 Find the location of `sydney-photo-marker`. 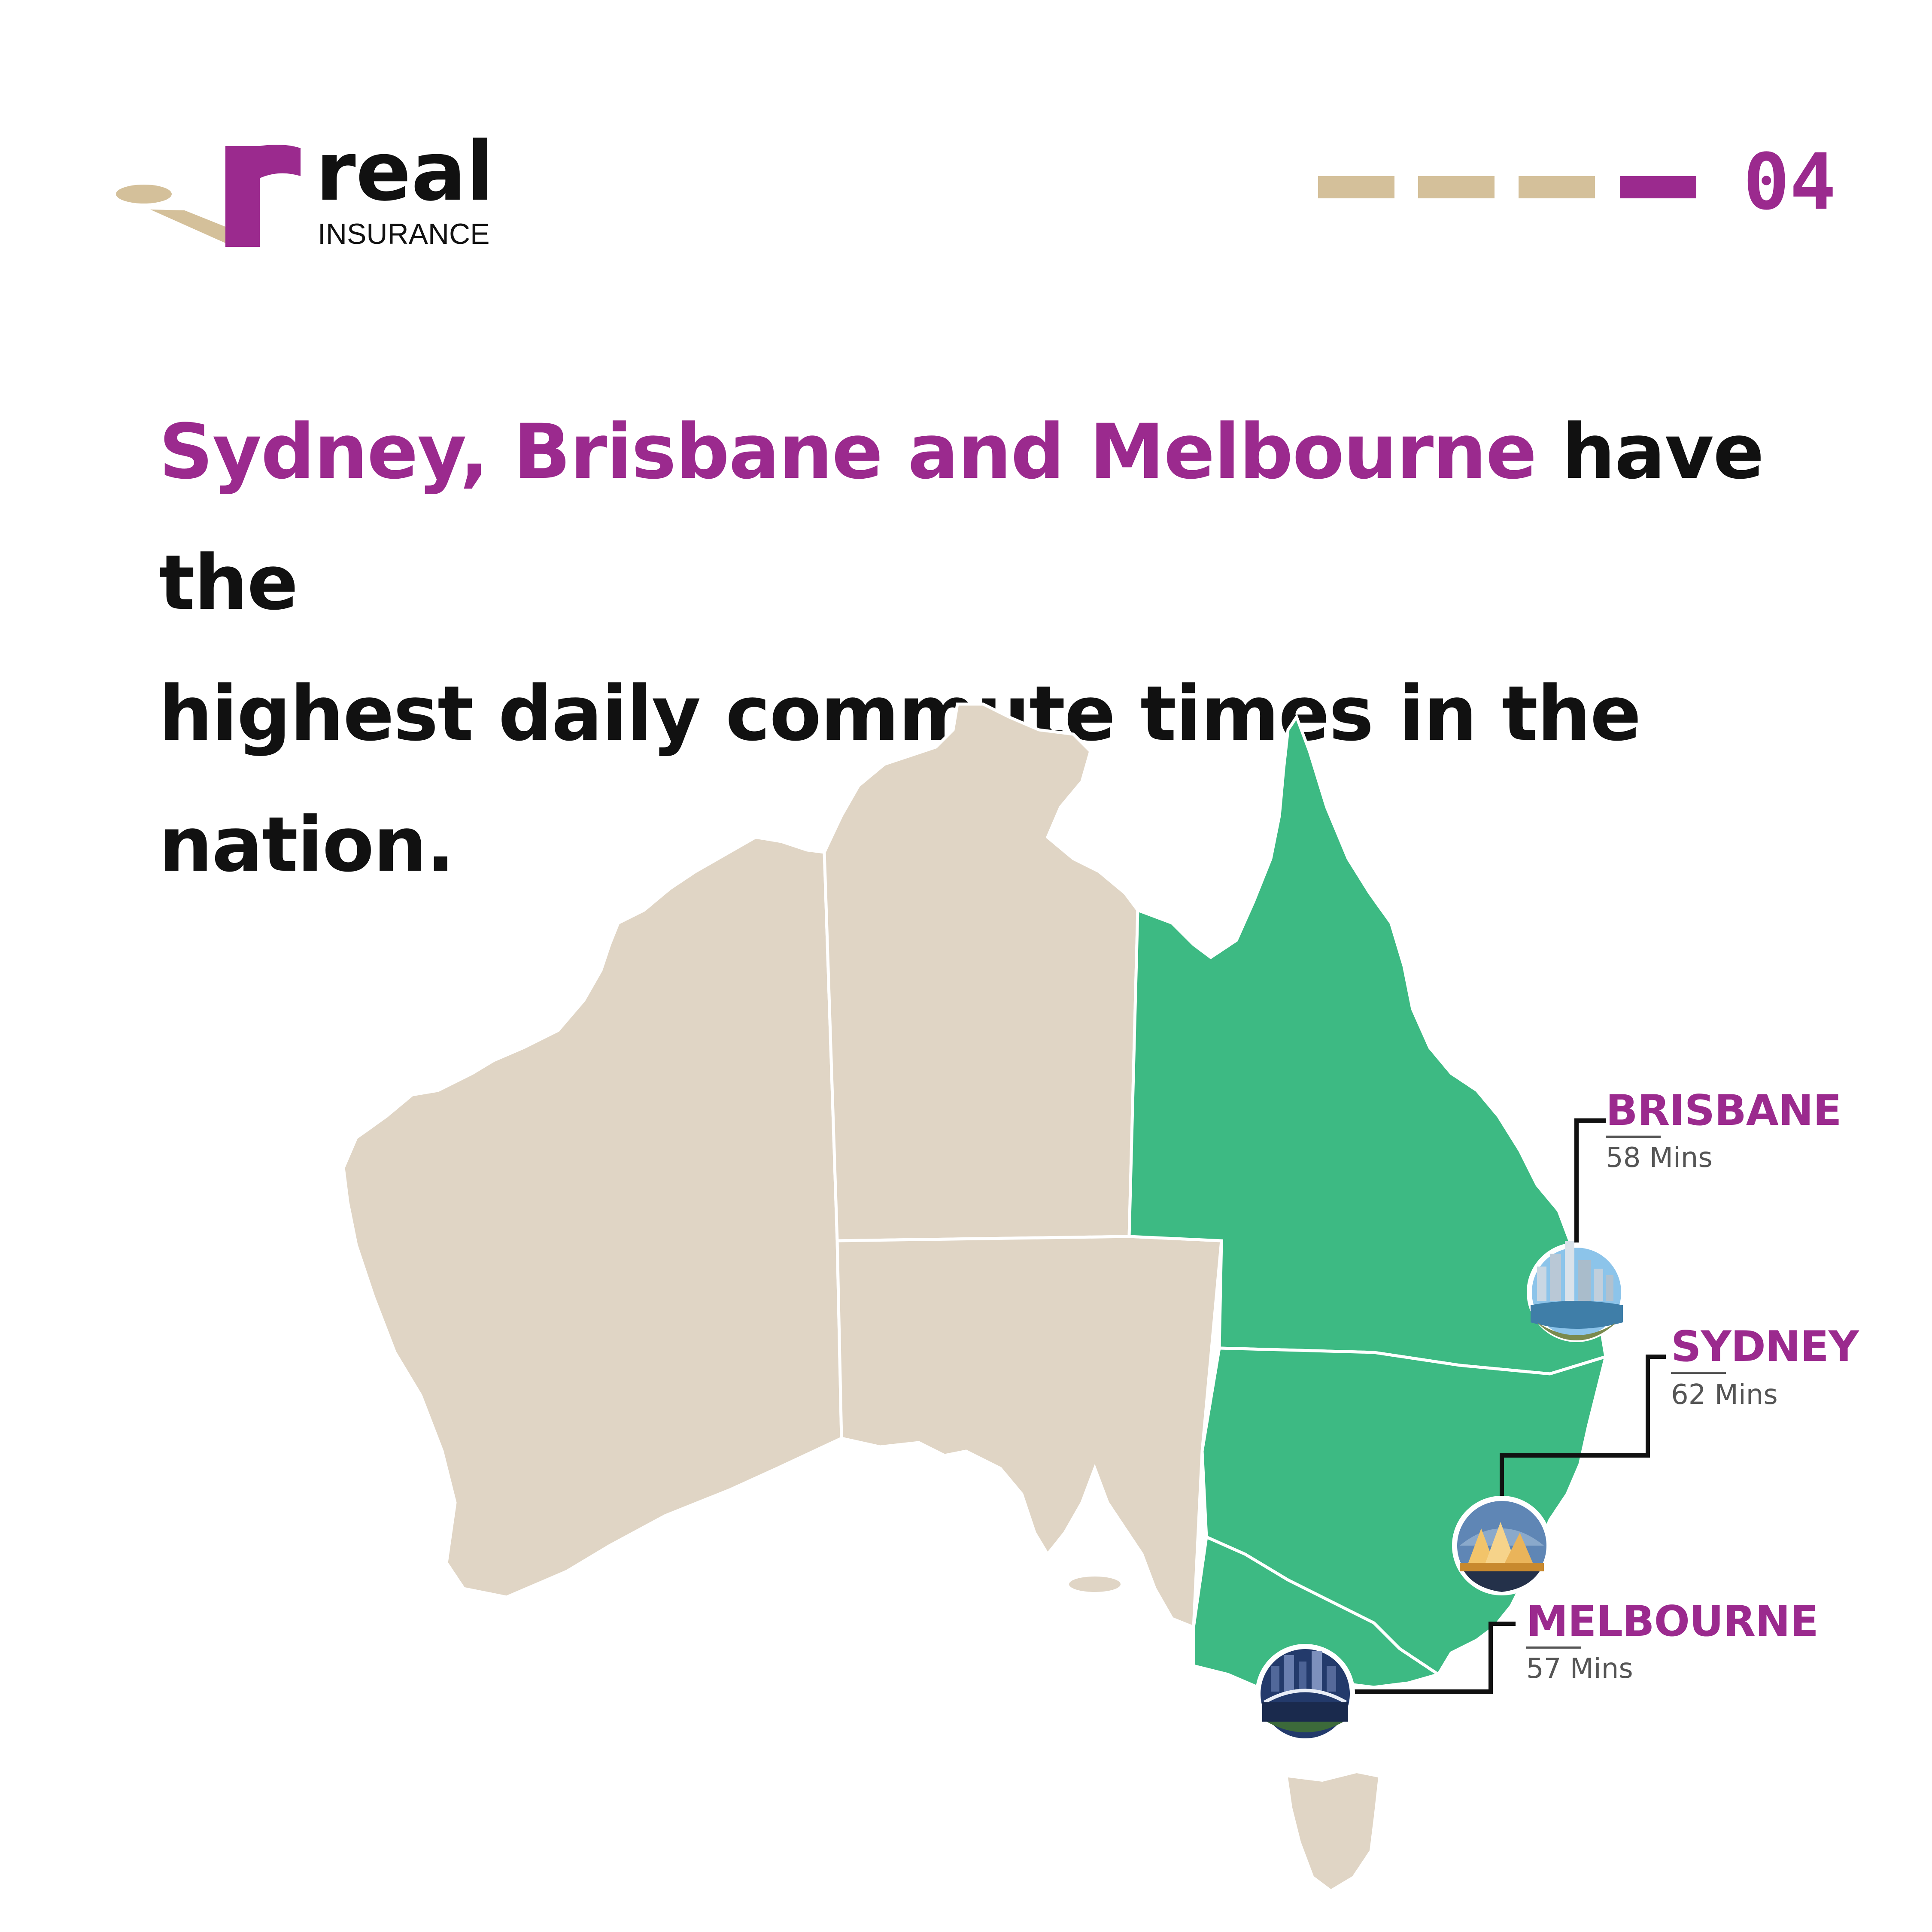

sydney-photo-marker is located at coordinates (1502, 1546).